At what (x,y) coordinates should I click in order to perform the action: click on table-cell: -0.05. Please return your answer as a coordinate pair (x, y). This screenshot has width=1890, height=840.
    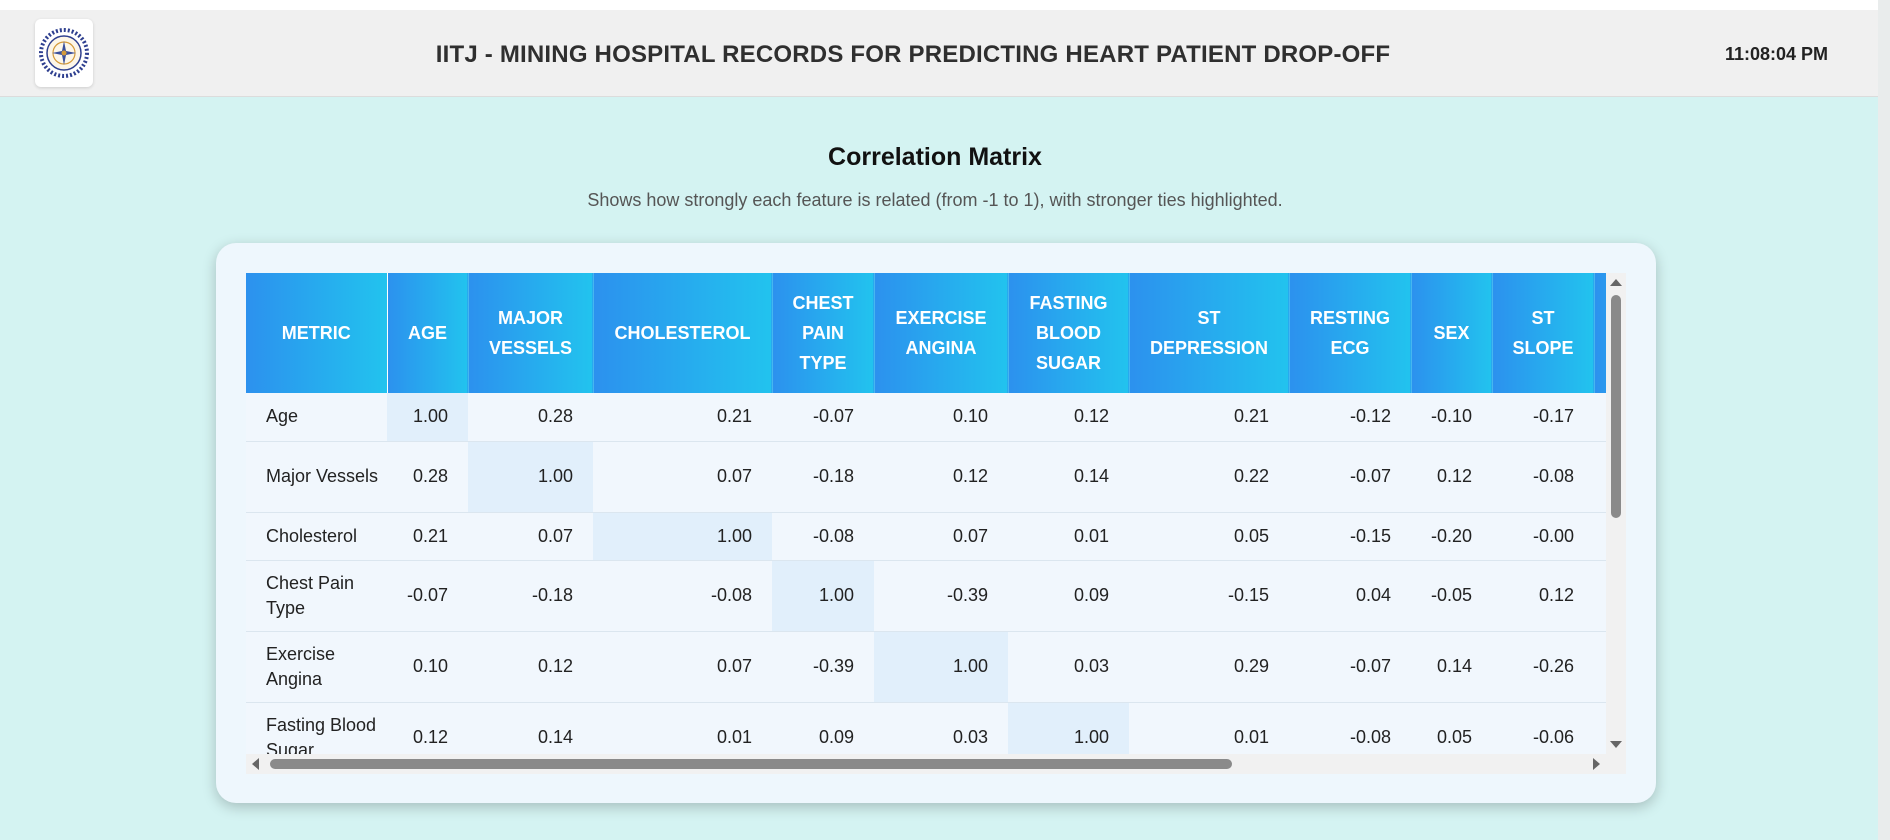
    Looking at the image, I should click on (1451, 596).